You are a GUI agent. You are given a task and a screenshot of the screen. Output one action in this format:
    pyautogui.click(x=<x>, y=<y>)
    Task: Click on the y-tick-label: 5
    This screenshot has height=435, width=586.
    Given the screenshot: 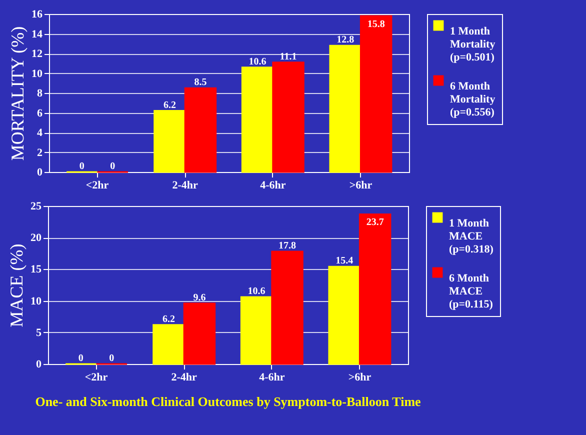 What is the action you would take?
    pyautogui.click(x=39, y=332)
    